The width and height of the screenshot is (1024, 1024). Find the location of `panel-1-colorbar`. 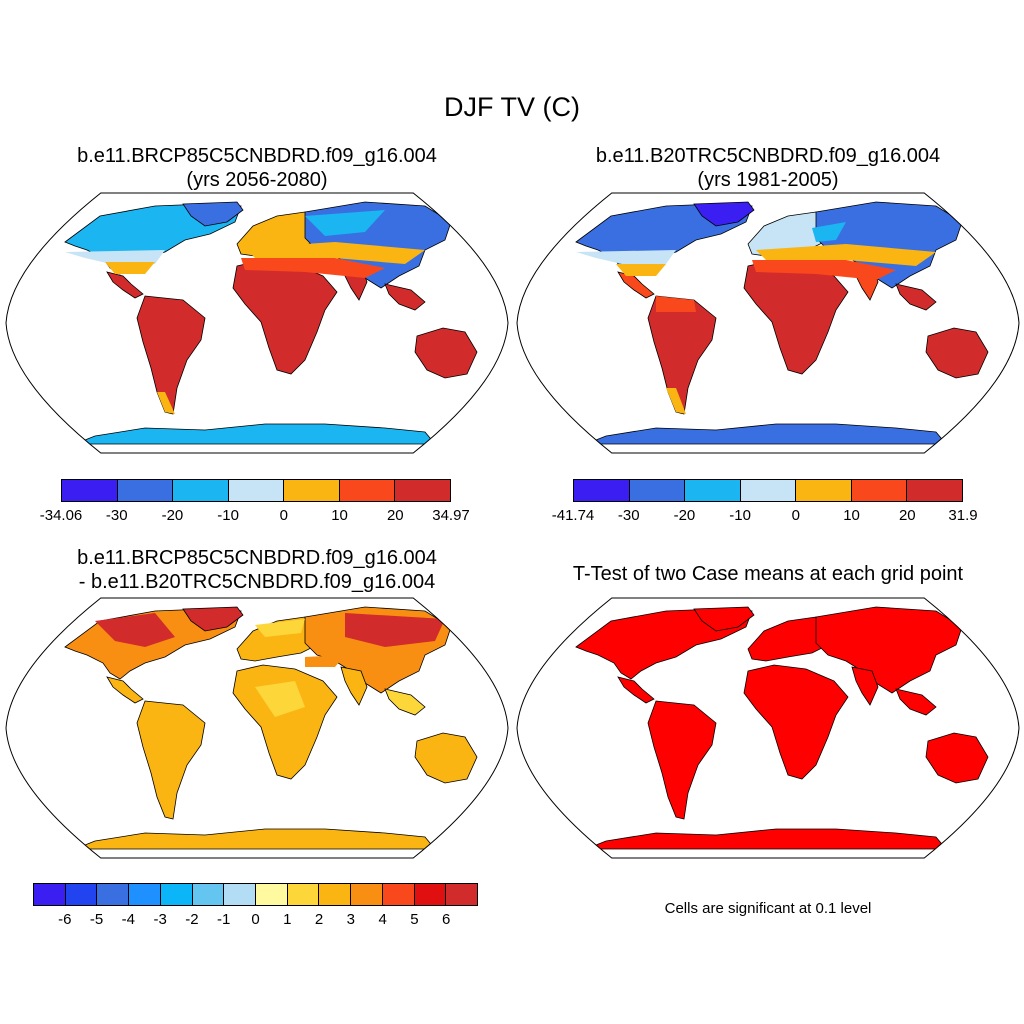

panel-1-colorbar is located at coordinates (256, 490).